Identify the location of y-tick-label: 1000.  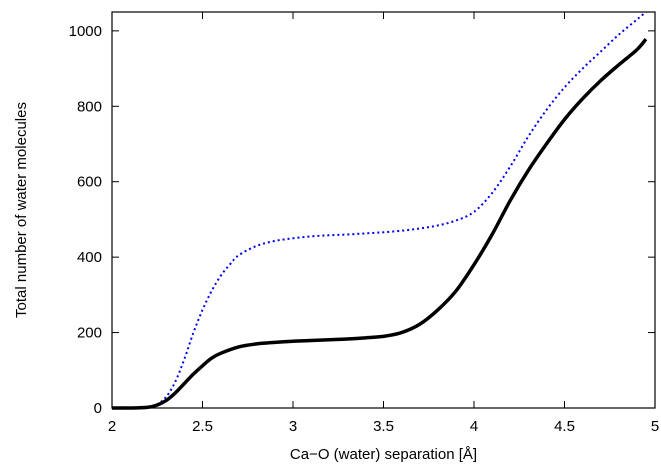
(85, 31).